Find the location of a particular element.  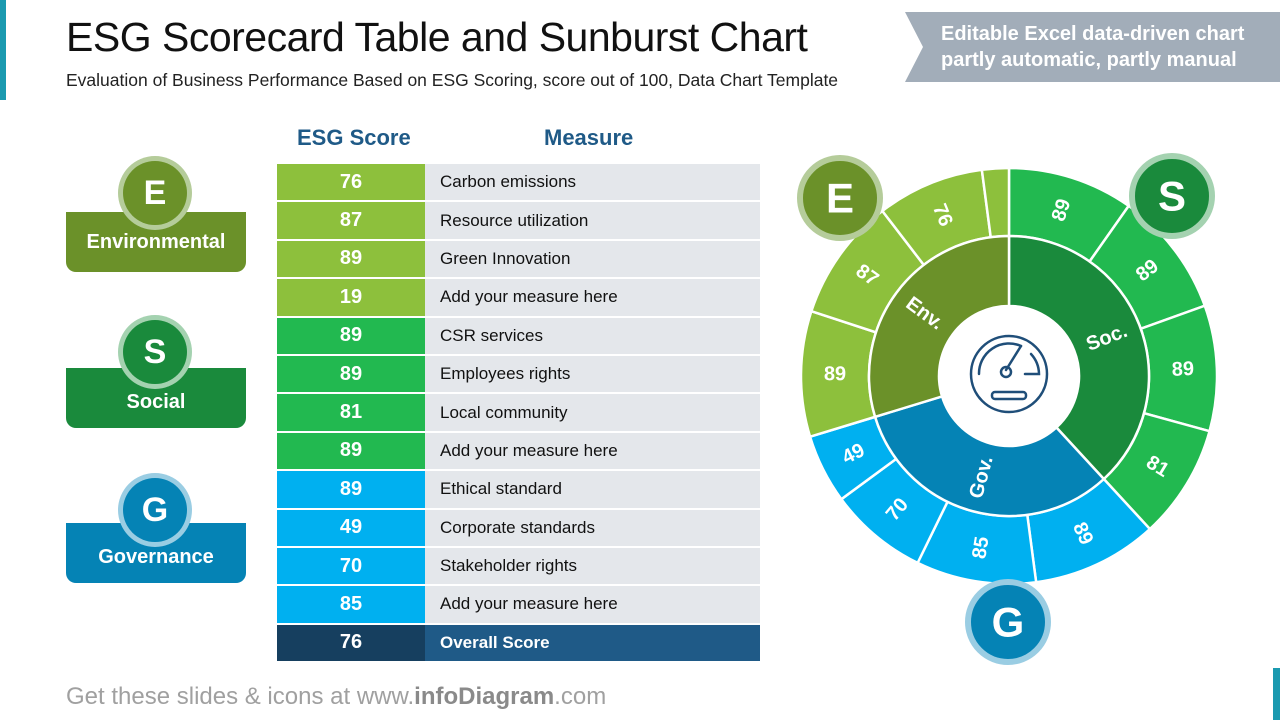

score-column-header: ESG Score is located at coordinates (354, 137).